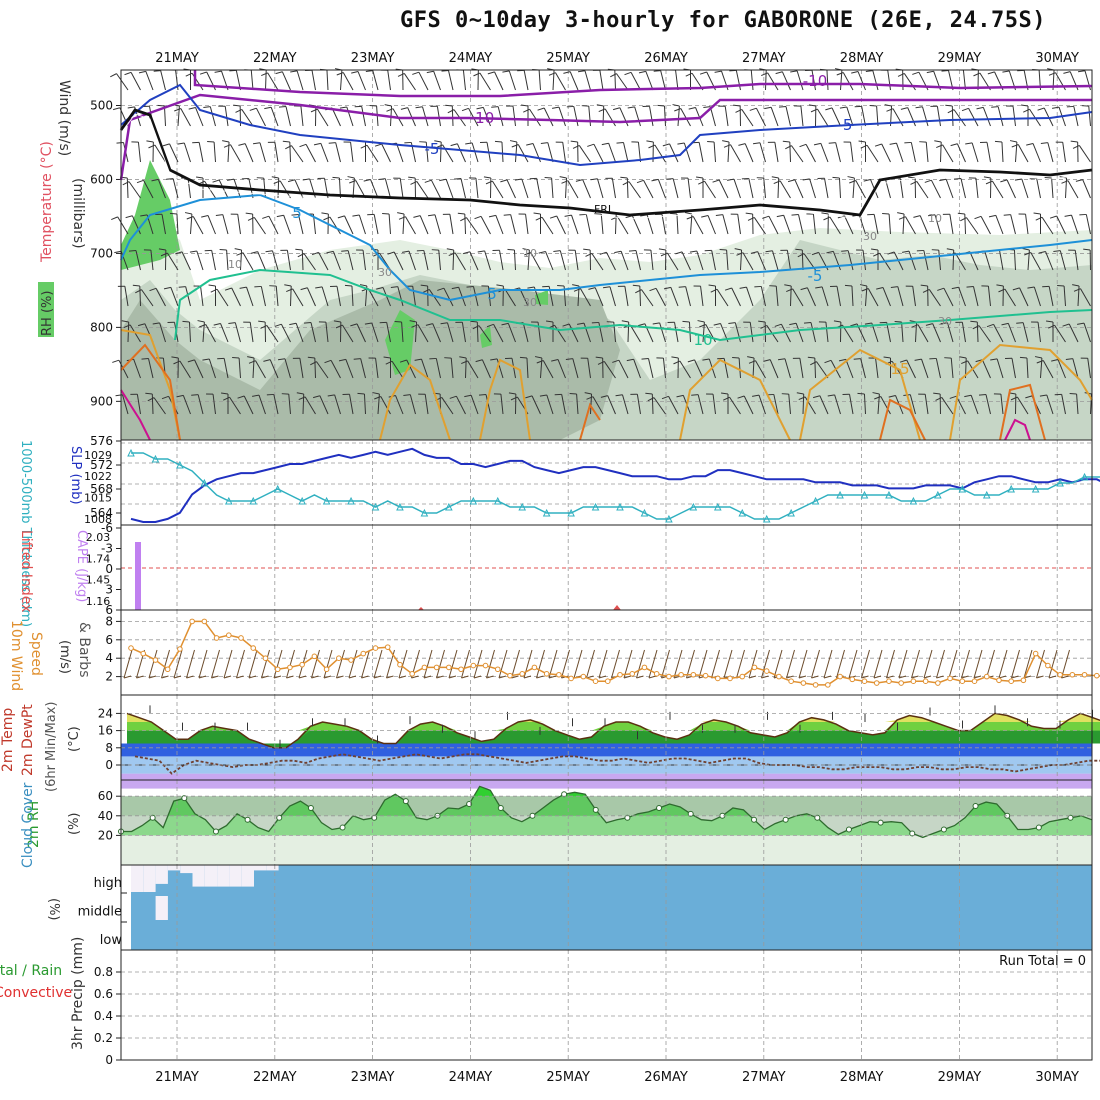 Image resolution: width=1100 pixels, height=1100 pixels. What do you see at coordinates (107, 528) in the screenshot?
I see `lifted-index-ytick: -6` at bounding box center [107, 528].